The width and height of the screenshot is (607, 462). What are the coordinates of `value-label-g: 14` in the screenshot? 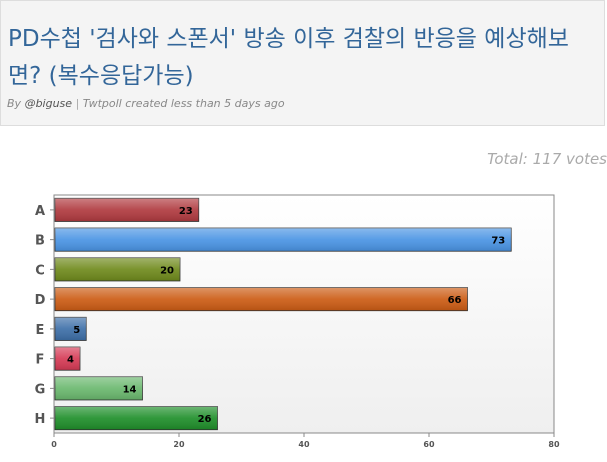 It's located at (130, 389).